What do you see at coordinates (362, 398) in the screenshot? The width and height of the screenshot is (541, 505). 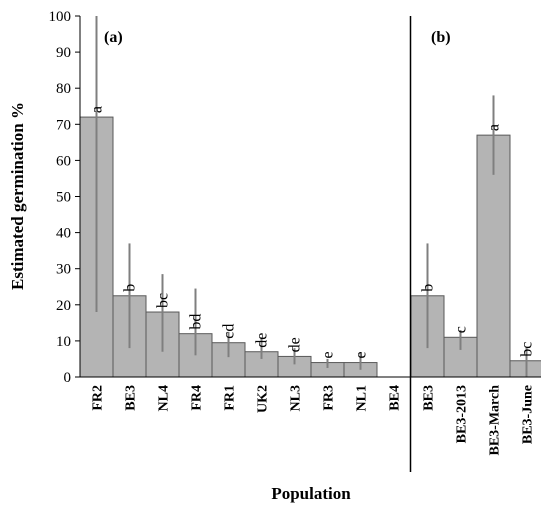 I see `category-label-a-nl1: NL1` at bounding box center [362, 398].